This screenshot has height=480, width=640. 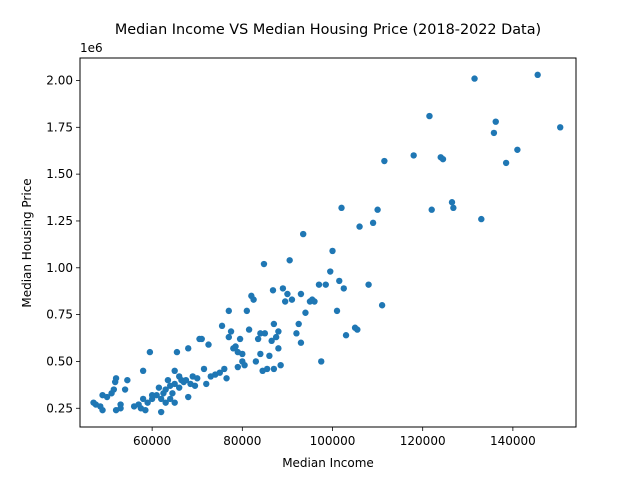 I want to click on y-tick-label: 1.25, so click(x=59, y=221).